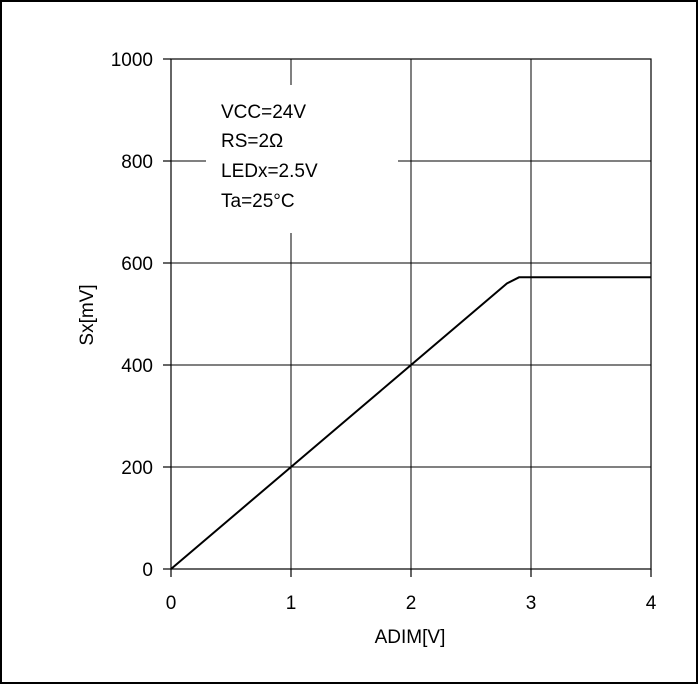  Describe the element at coordinates (147, 570) in the screenshot. I see `y-tick-label-0: 0` at that location.